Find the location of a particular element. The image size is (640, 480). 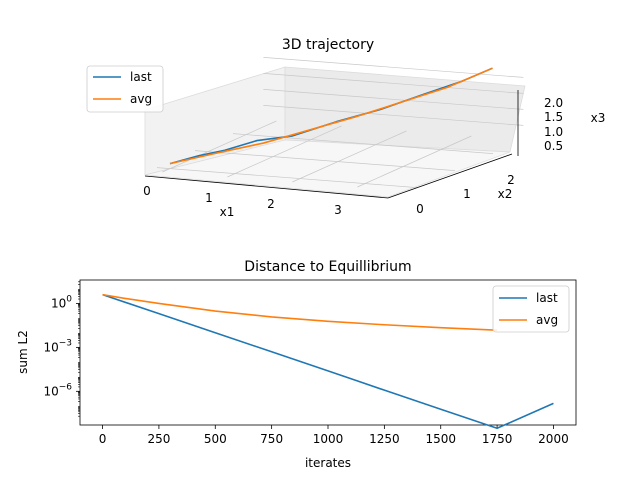

tick-label-x3: 2.0 is located at coordinates (553, 103).